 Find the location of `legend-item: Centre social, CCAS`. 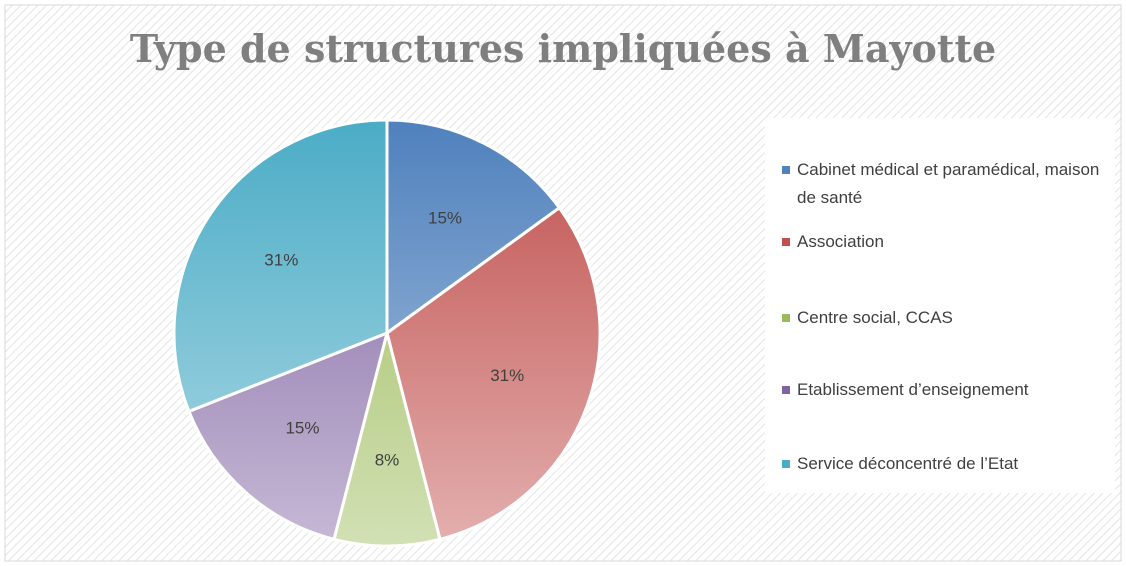

legend-item: Centre social, CCAS is located at coordinates (943, 318).